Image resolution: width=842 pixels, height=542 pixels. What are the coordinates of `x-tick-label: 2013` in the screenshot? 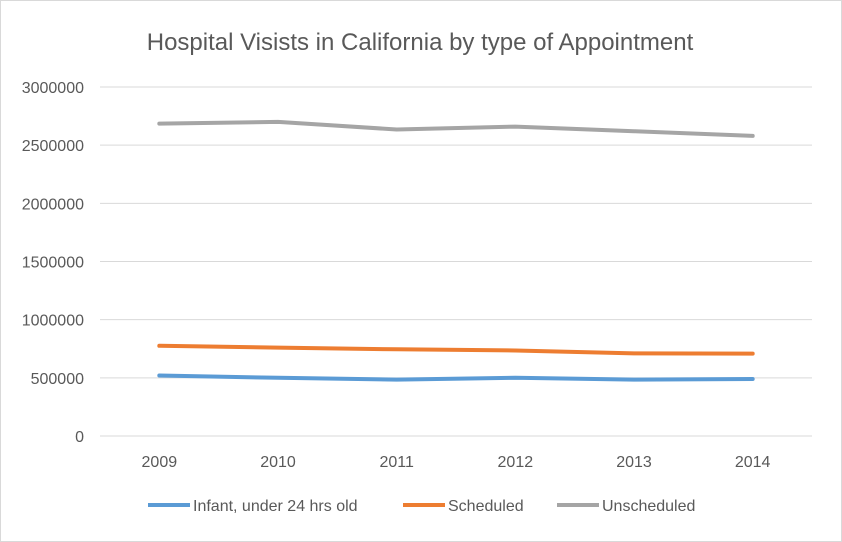 It's located at (634, 462).